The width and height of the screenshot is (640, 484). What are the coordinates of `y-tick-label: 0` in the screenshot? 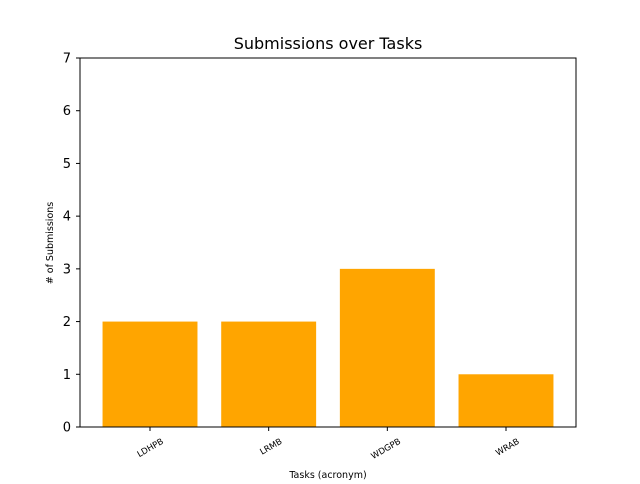 It's located at (67, 428).